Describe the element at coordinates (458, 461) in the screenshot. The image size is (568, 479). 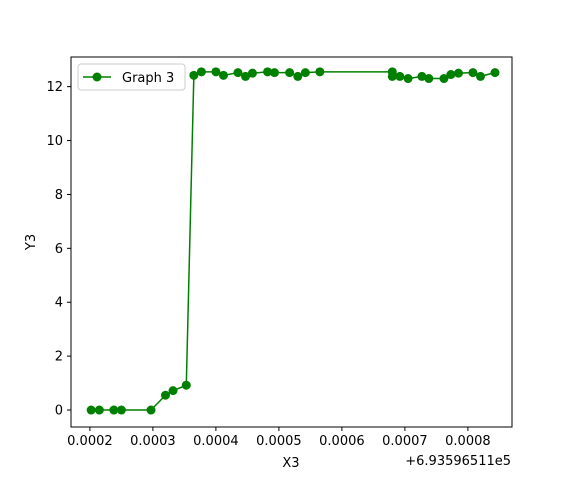
I see `x-offset-text: +6.93596511e5` at that location.